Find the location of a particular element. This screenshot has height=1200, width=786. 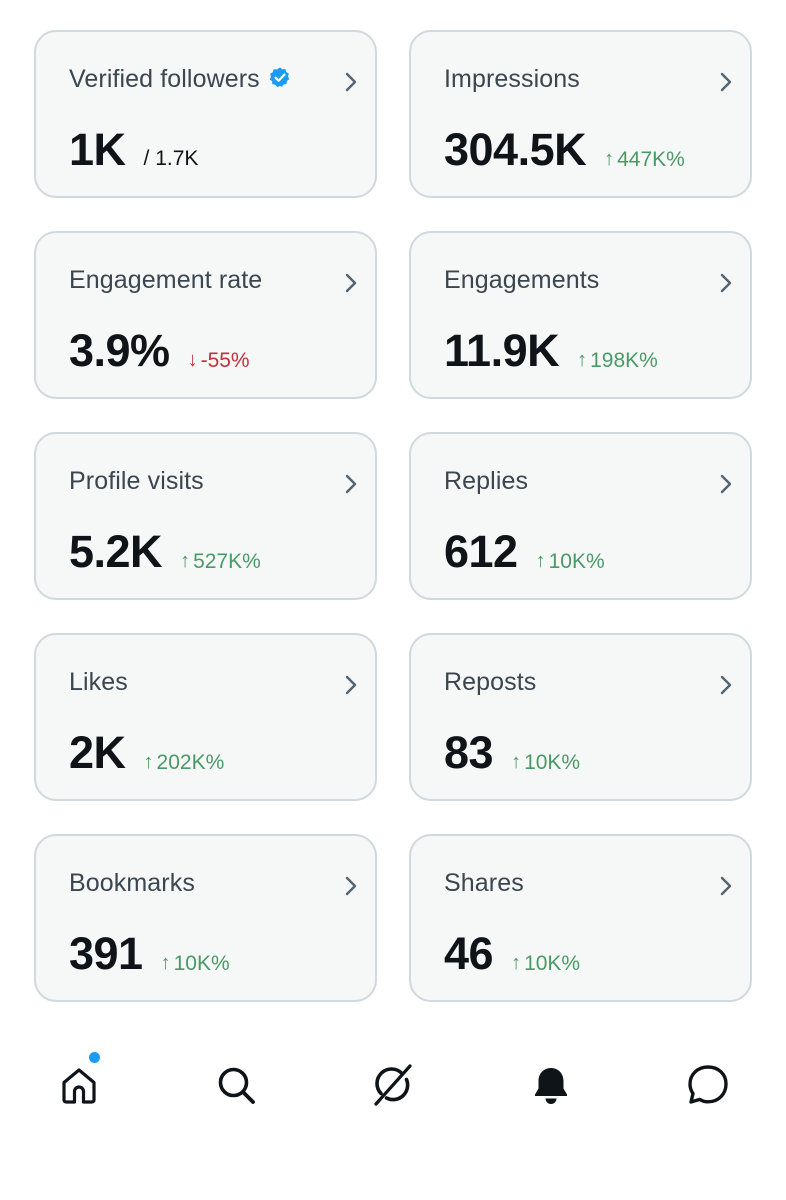

card-label: Impressions is located at coordinates (512, 79).